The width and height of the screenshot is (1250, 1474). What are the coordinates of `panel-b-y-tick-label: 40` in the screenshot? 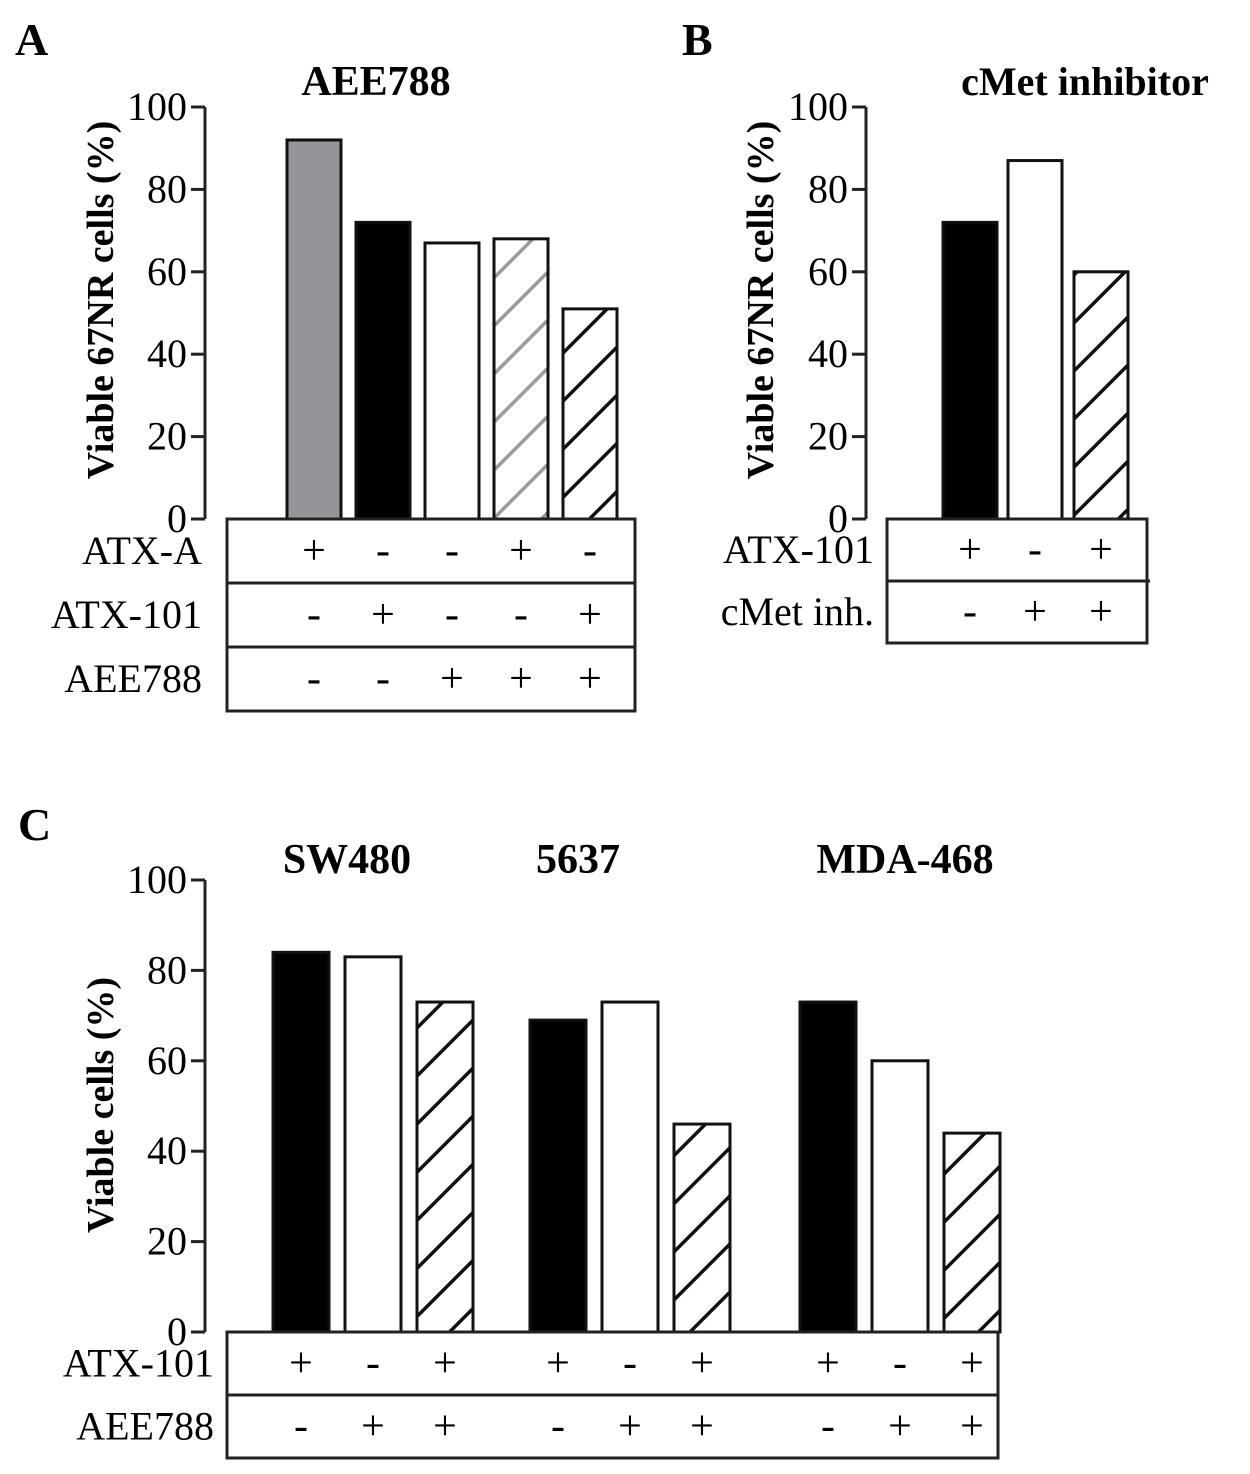 It's located at (828, 353).